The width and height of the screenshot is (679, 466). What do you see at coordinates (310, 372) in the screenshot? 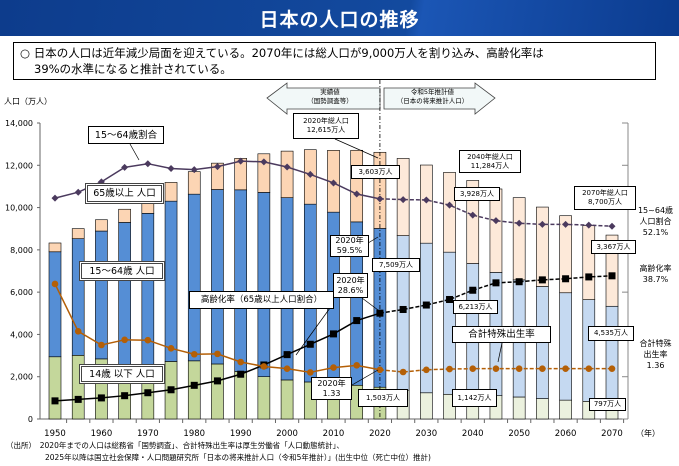
I see `marker-tfr-2005` at bounding box center [310, 372].